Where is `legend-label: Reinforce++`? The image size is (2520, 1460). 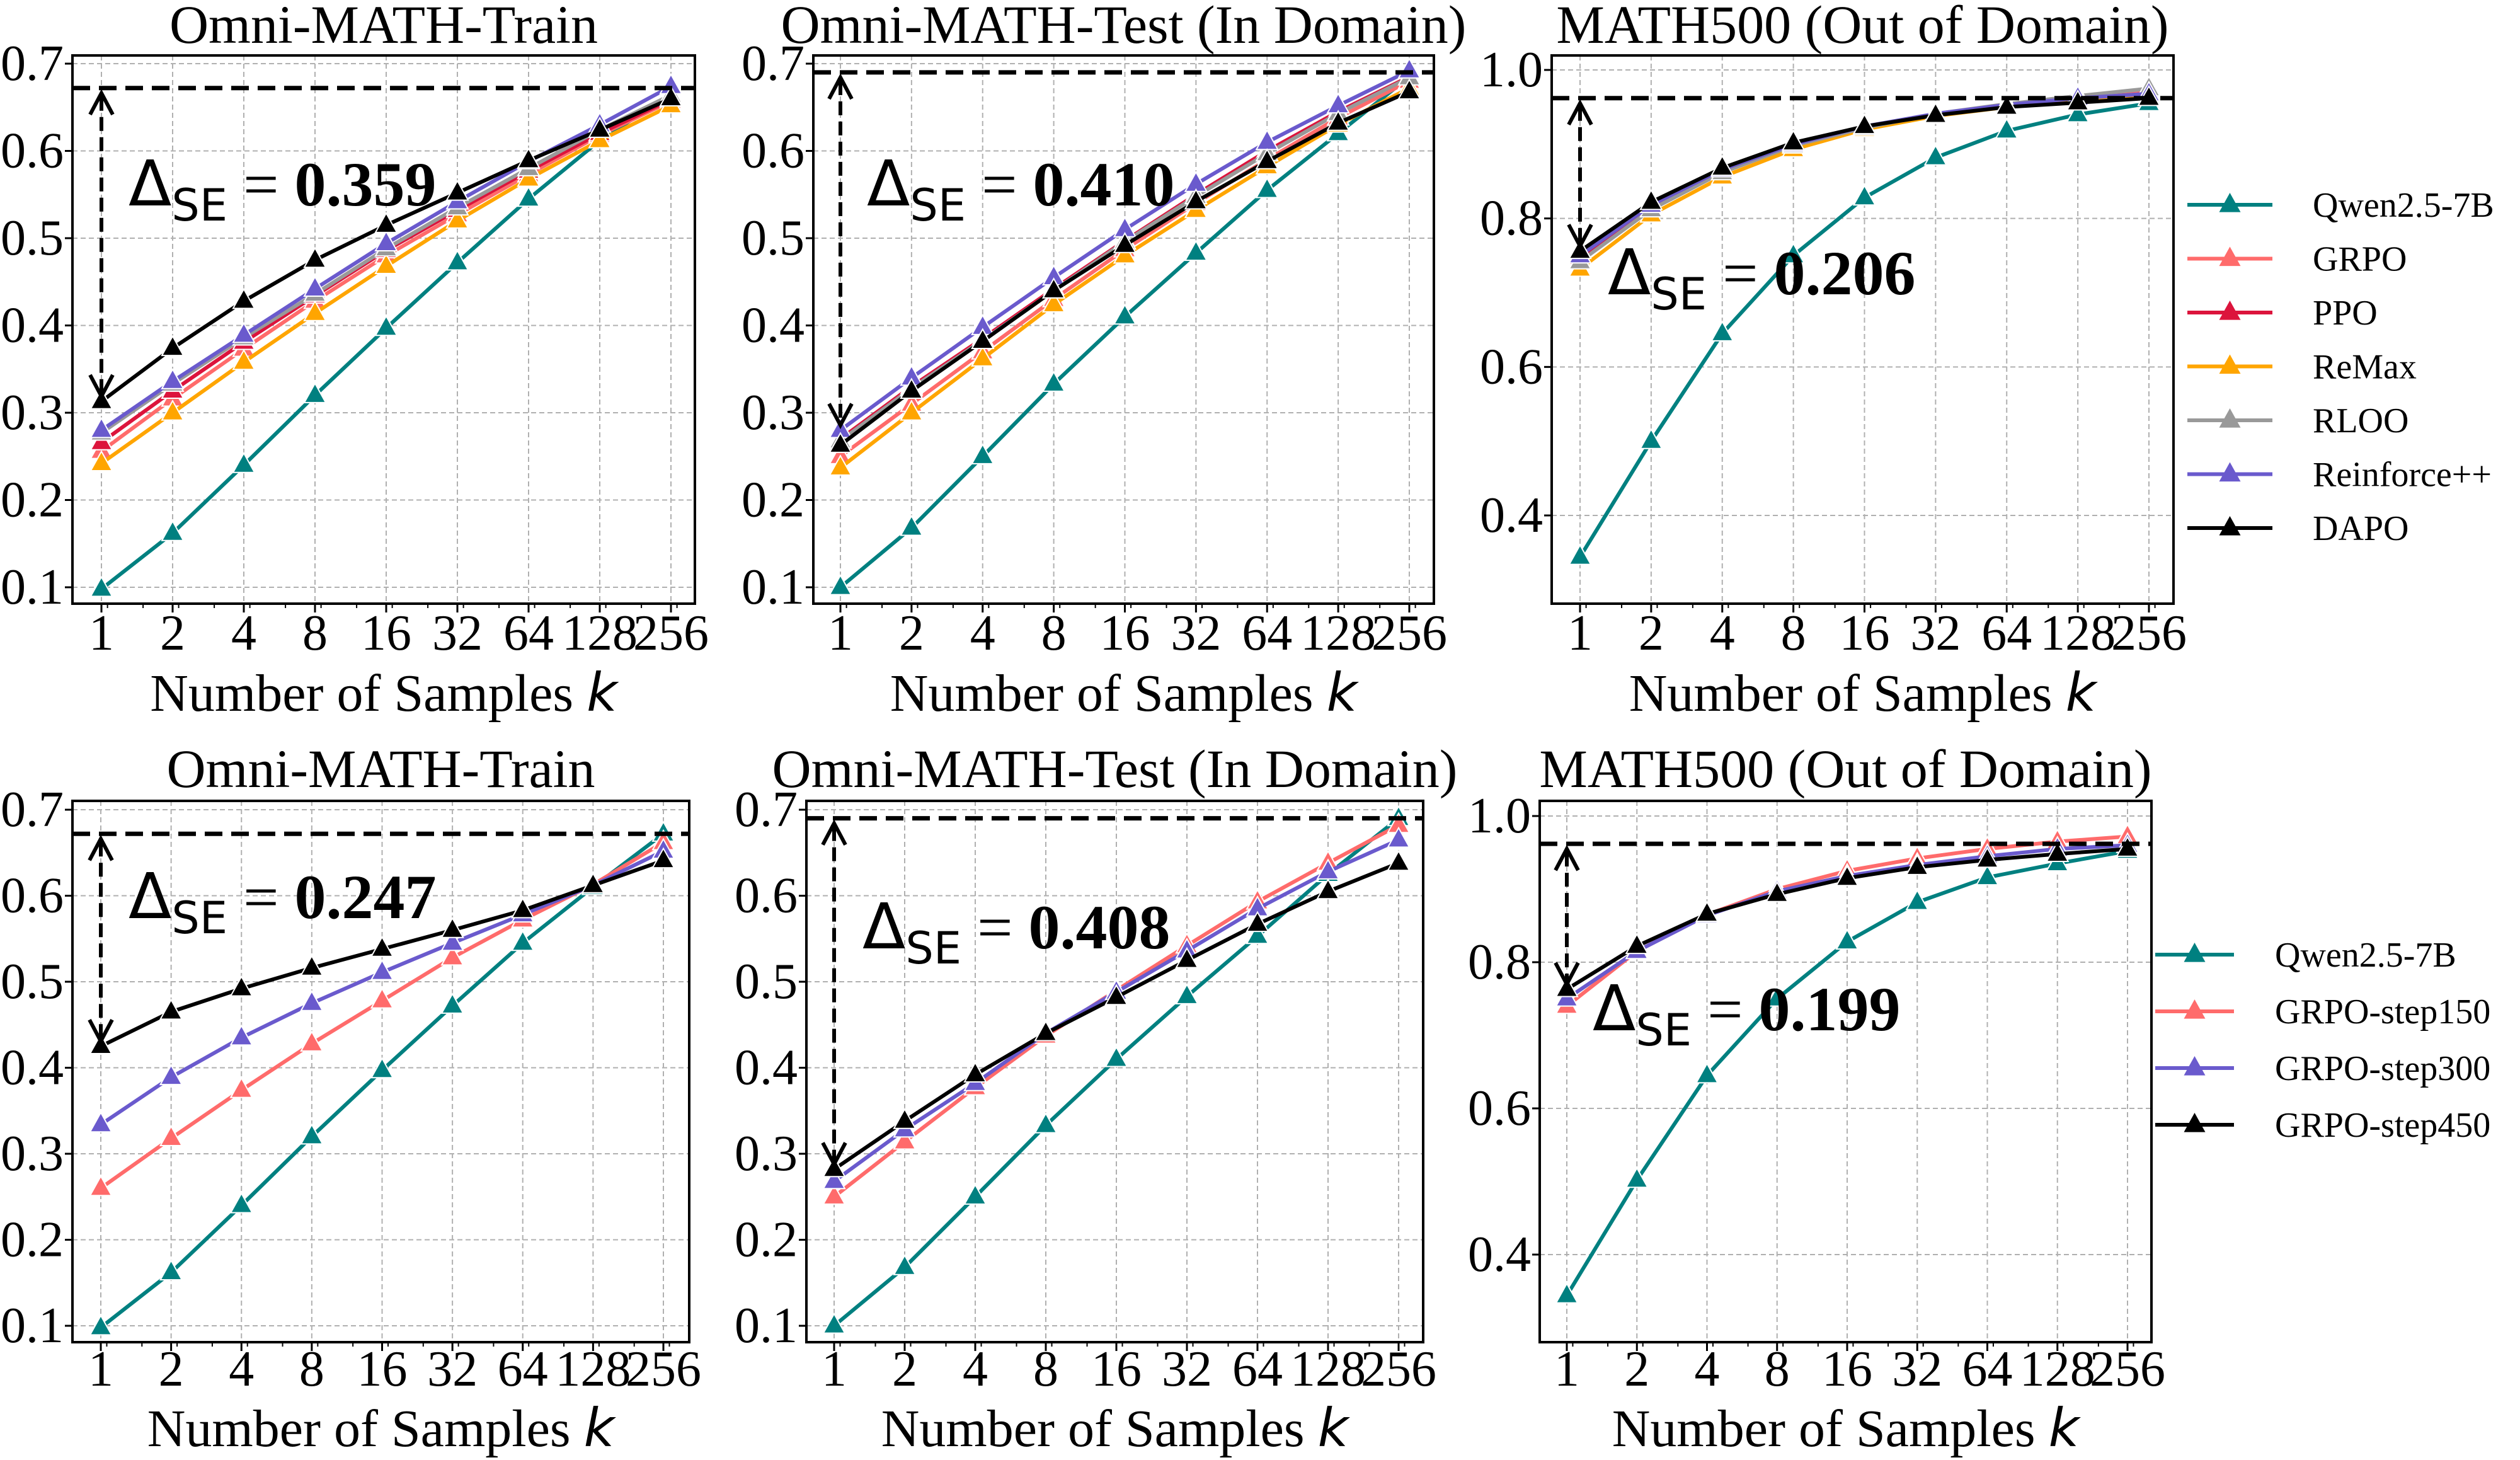 legend-label: Reinforce++ is located at coordinates (2402, 476).